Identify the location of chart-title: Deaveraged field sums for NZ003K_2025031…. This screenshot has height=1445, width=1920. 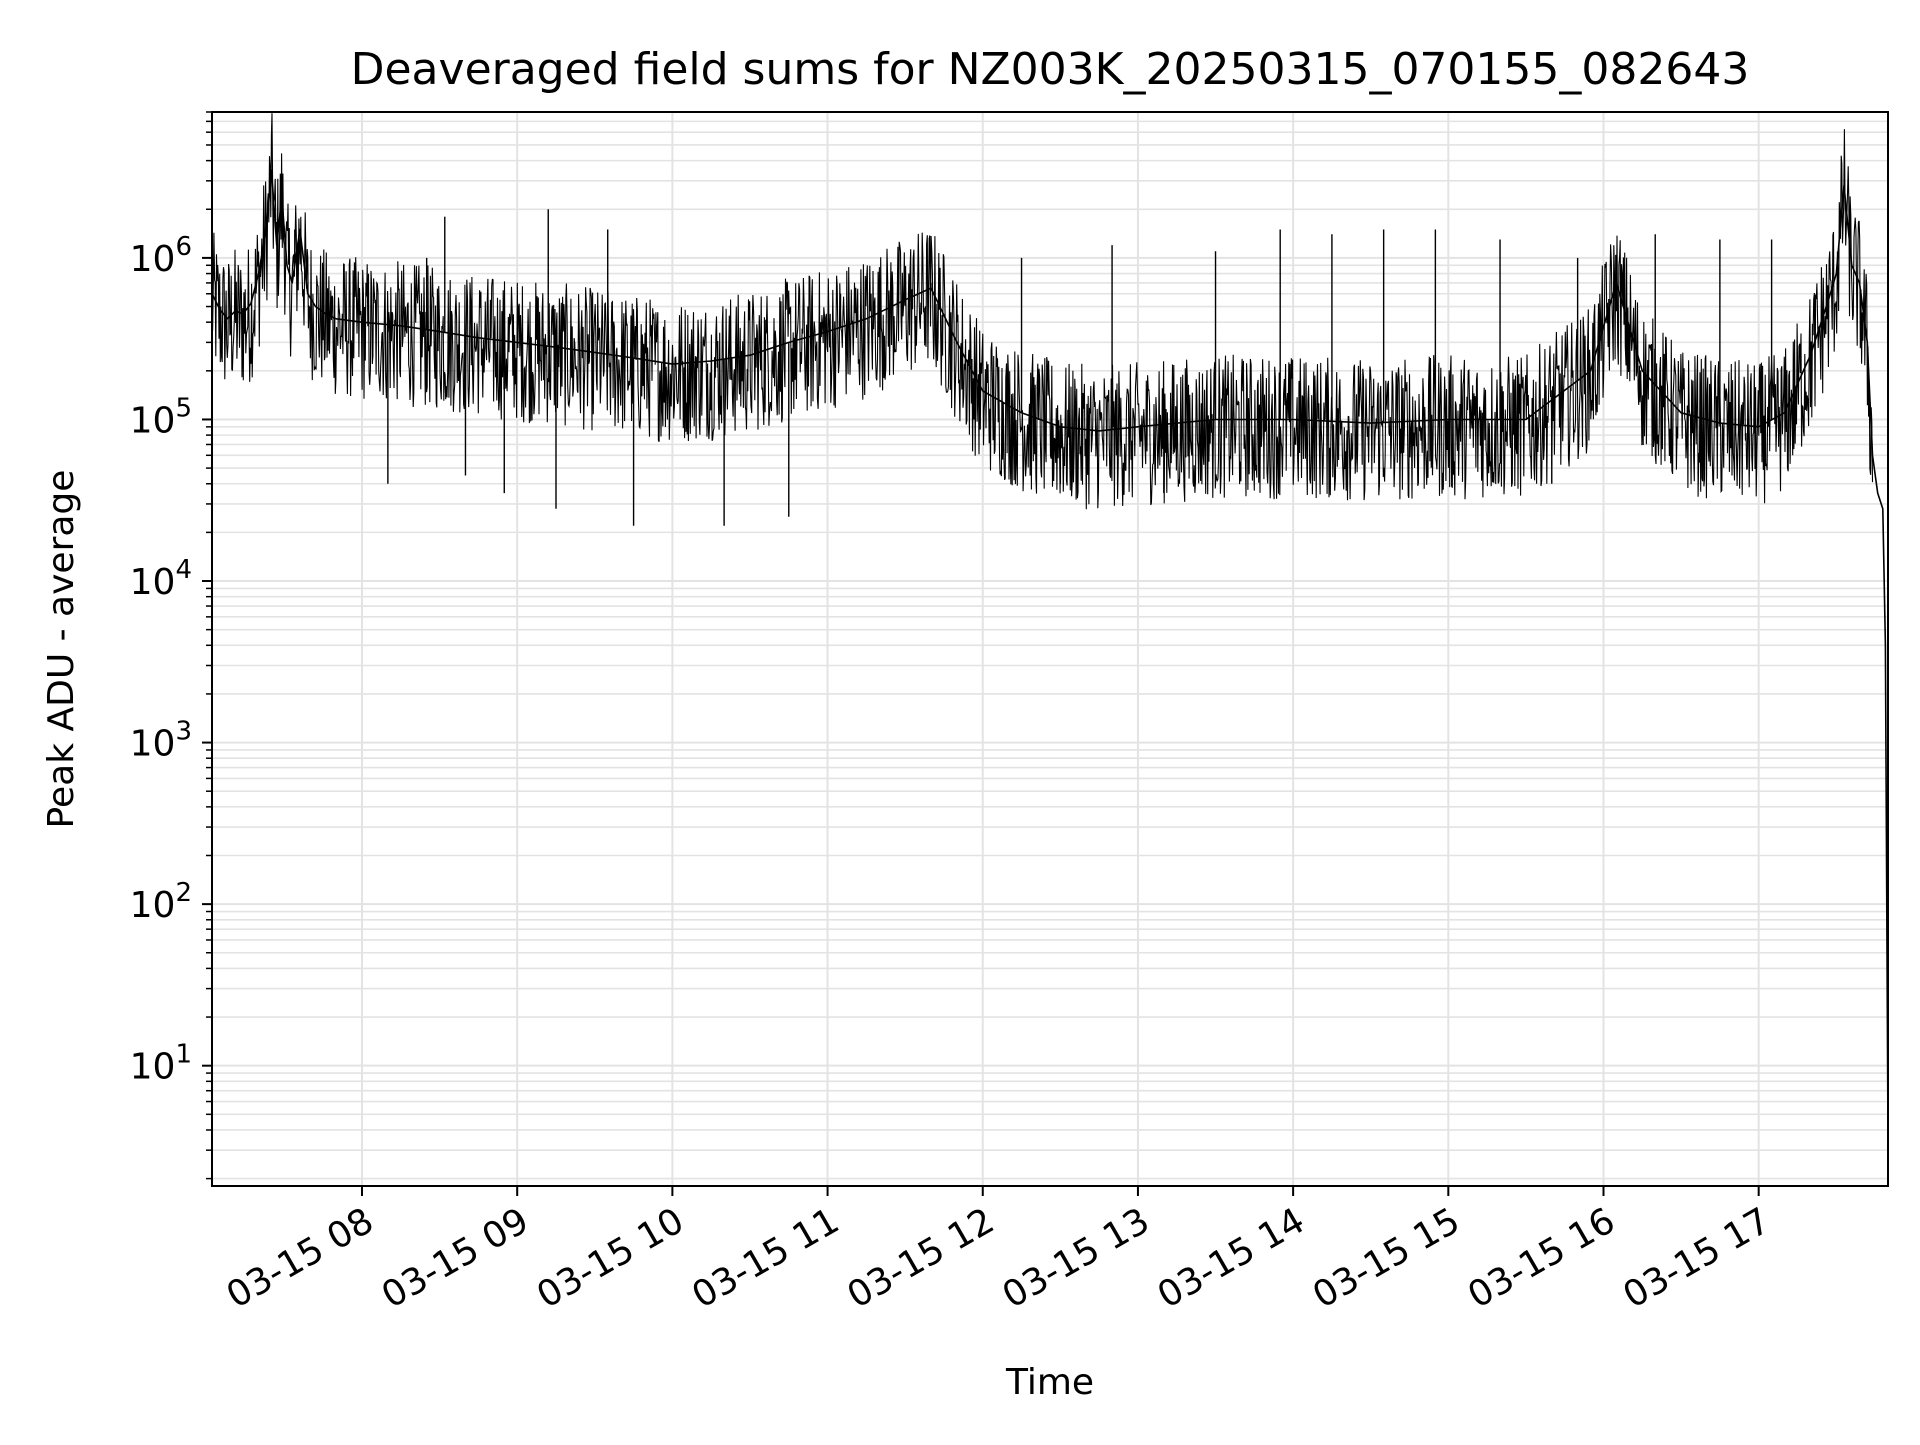
(1050, 69).